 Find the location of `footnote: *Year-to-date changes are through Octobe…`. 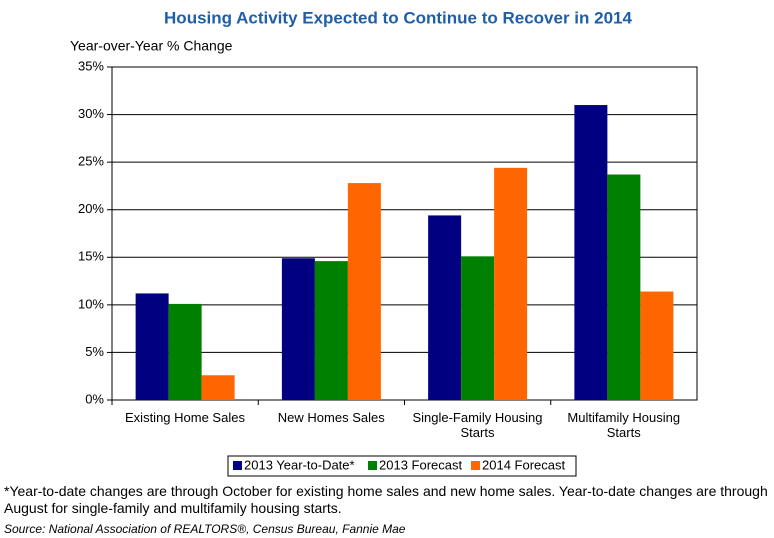

footnote: *Year-to-date changes are through Octobe… is located at coordinates (386, 499).